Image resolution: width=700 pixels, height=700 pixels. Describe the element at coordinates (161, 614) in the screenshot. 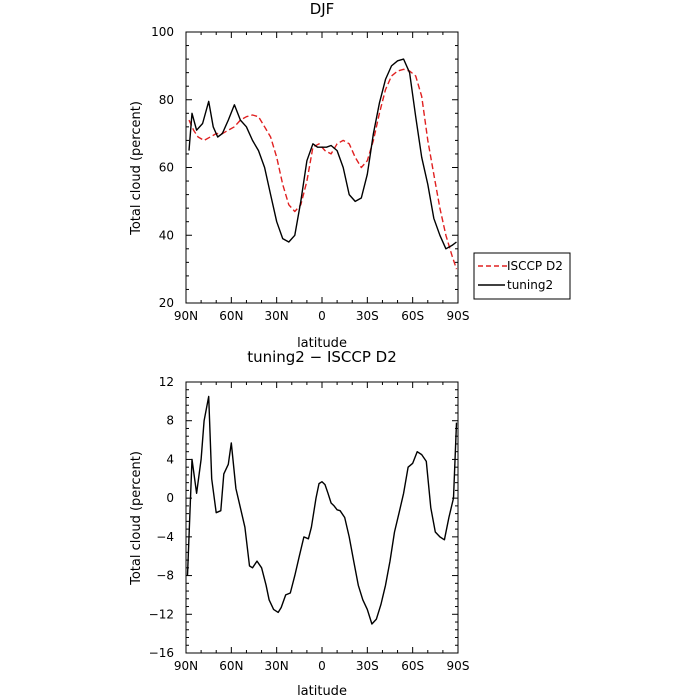

I see `y-tick-label: −12` at that location.